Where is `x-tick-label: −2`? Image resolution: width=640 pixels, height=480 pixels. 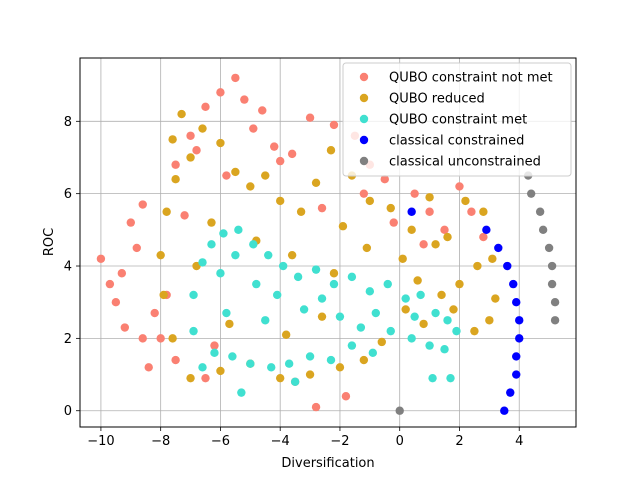 x-tick-label: −2 is located at coordinates (339, 441).